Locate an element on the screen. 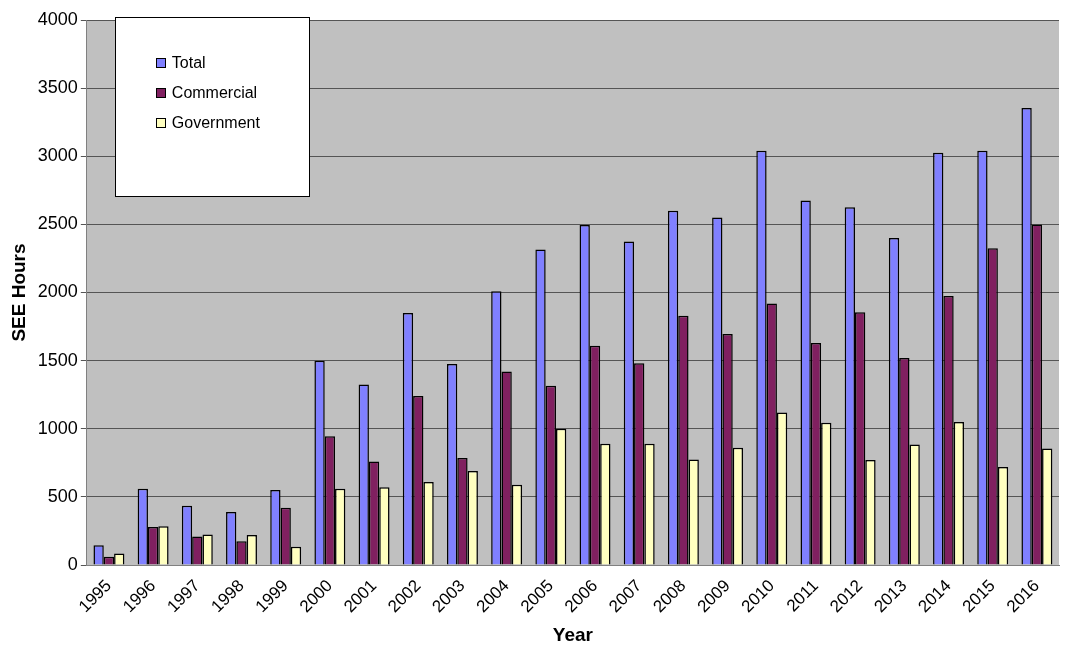  y-tick-label: 2000 is located at coordinates (57, 291).